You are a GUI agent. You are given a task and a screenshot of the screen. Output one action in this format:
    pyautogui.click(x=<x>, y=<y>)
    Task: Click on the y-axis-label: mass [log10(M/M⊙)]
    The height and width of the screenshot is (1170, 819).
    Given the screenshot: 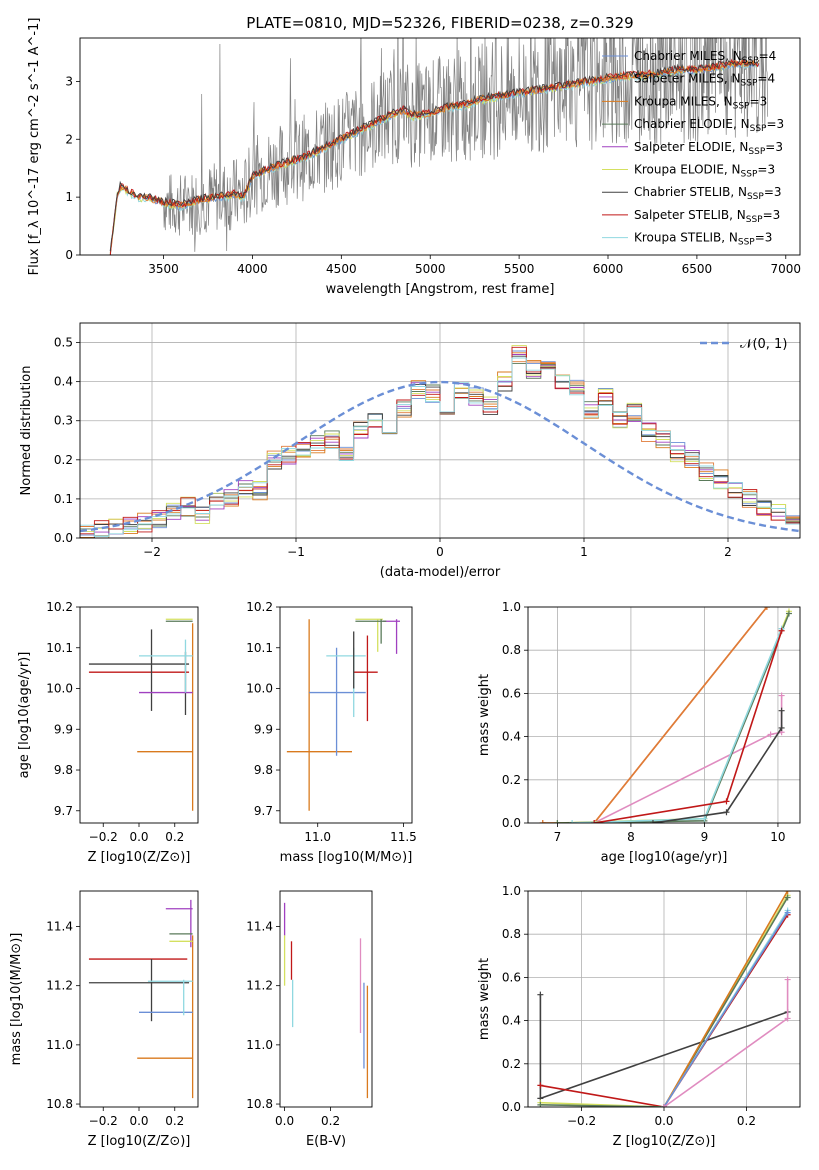 What is the action you would take?
    pyautogui.click(x=16, y=999)
    